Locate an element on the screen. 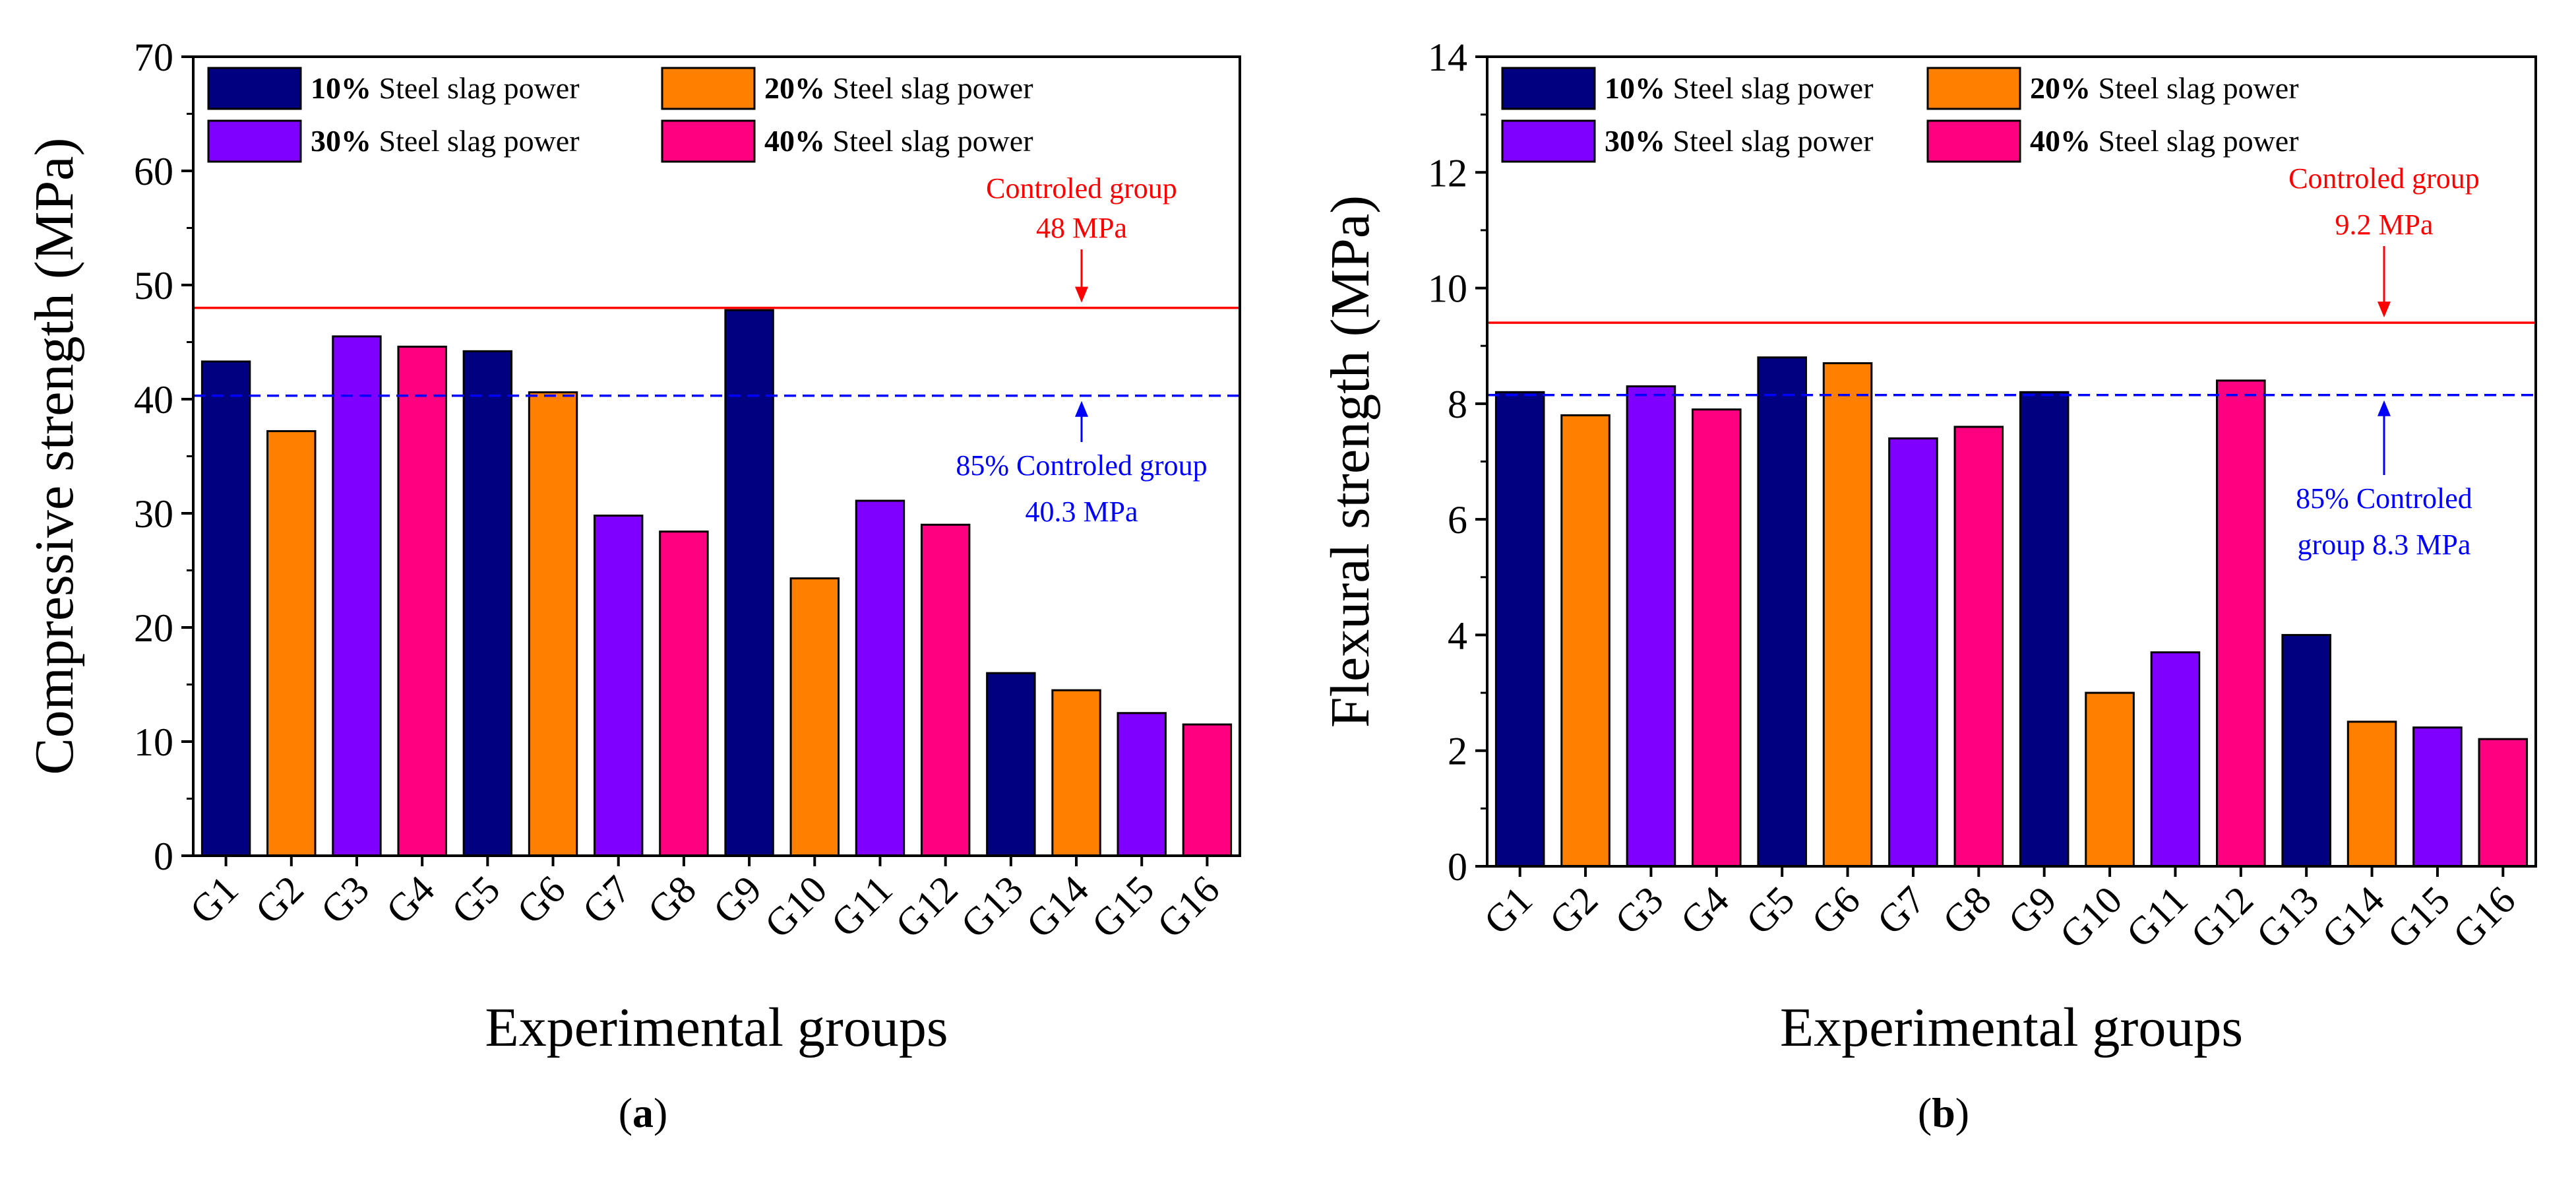 The image size is (2576, 1181). y-tick-label: 4 is located at coordinates (1457, 635).